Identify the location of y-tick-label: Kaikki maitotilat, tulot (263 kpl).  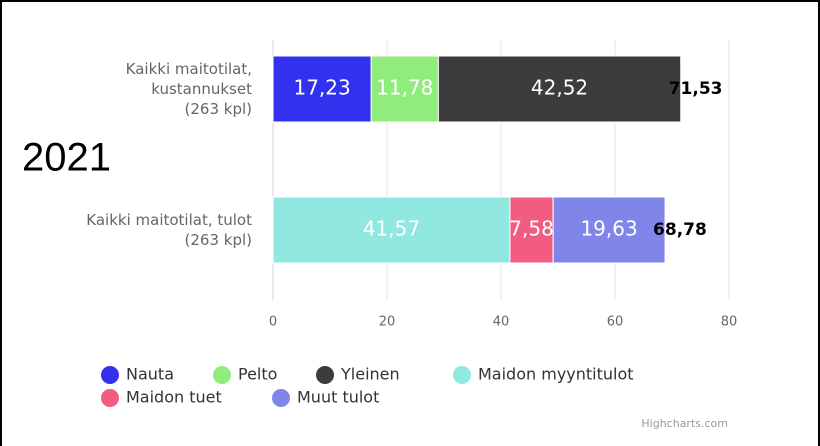
(169, 230).